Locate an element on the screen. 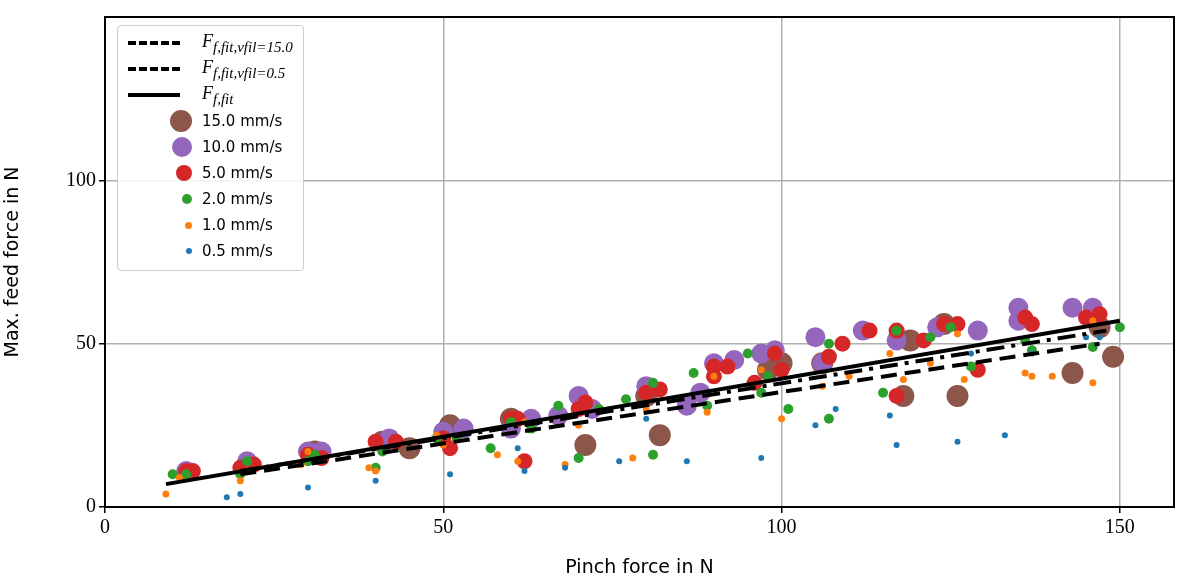  y-tick-label: 50 is located at coordinates (86, 341).